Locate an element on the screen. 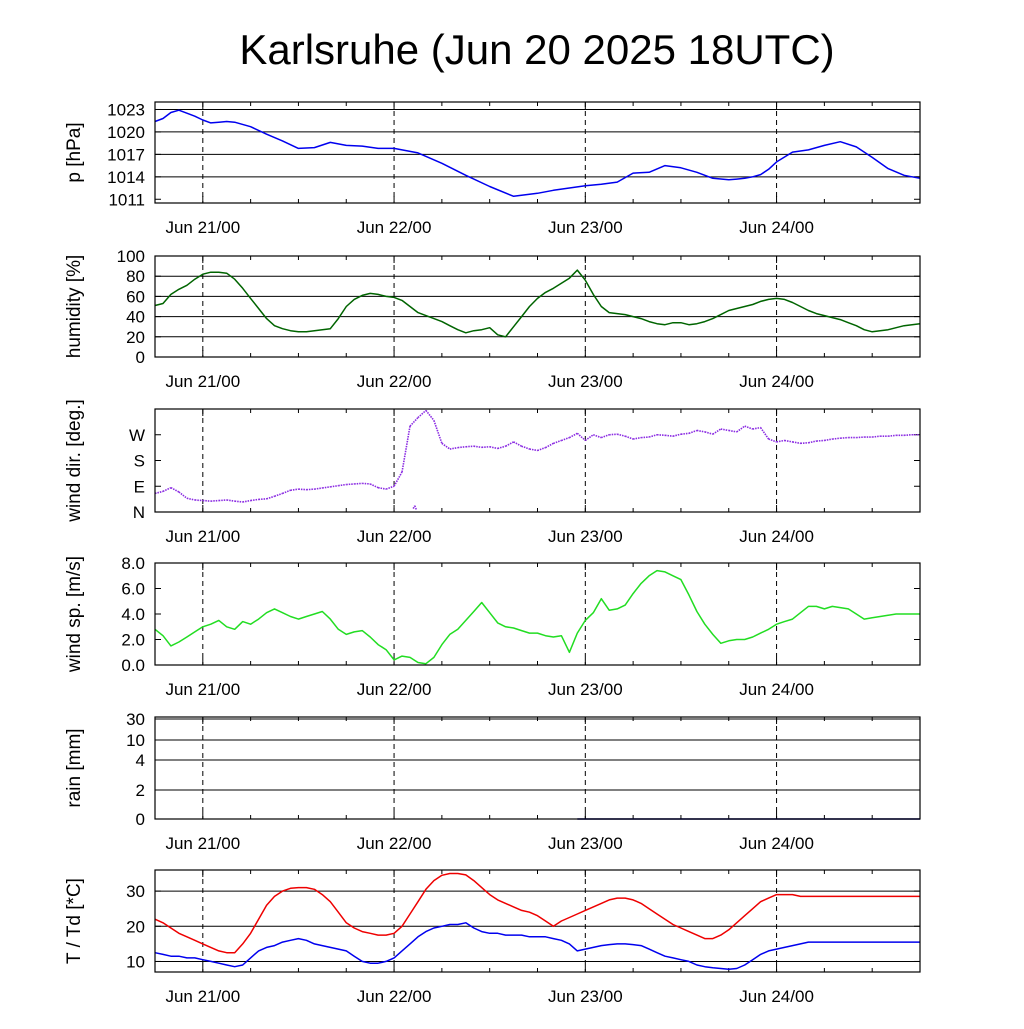 The height and width of the screenshot is (1029, 1024). y-tick-label-5-1: 20 is located at coordinates (135, 926).